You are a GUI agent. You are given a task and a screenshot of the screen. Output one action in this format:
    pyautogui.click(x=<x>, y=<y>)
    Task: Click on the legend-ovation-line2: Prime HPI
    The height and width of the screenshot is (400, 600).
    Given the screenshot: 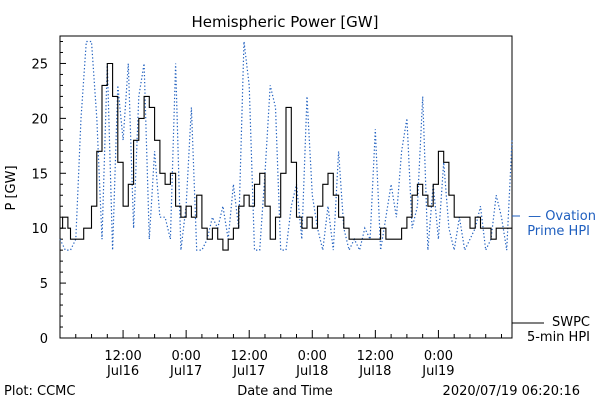 What is the action you would take?
    pyautogui.click(x=558, y=231)
    